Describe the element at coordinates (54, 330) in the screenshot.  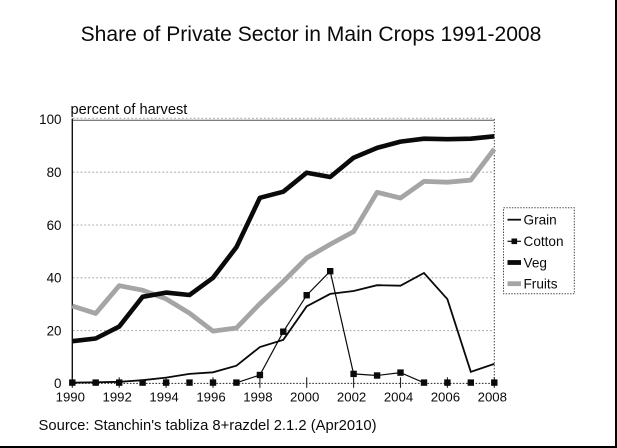
I see `svg-text: 20` at that location.